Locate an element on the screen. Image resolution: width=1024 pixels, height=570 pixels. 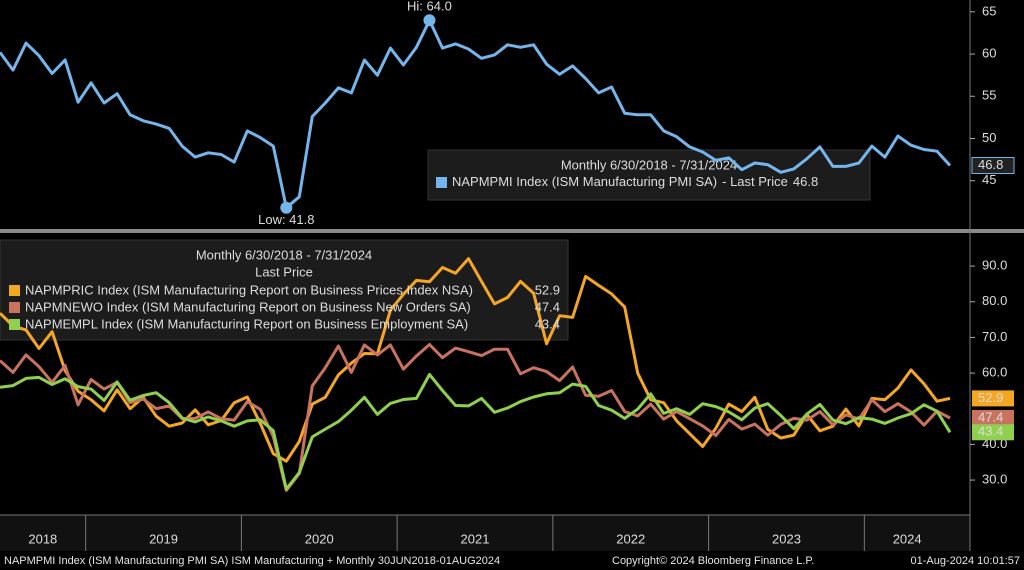
x-tick-label: 2022 is located at coordinates (630, 538).